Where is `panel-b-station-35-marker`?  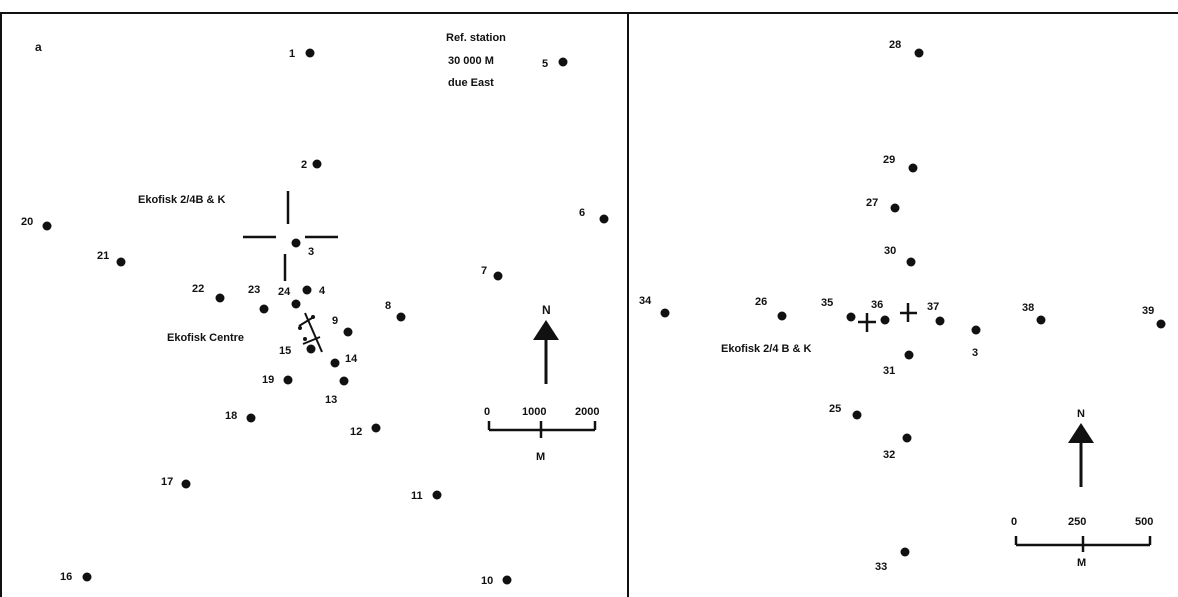
panel-b-station-35-marker is located at coordinates (851, 317).